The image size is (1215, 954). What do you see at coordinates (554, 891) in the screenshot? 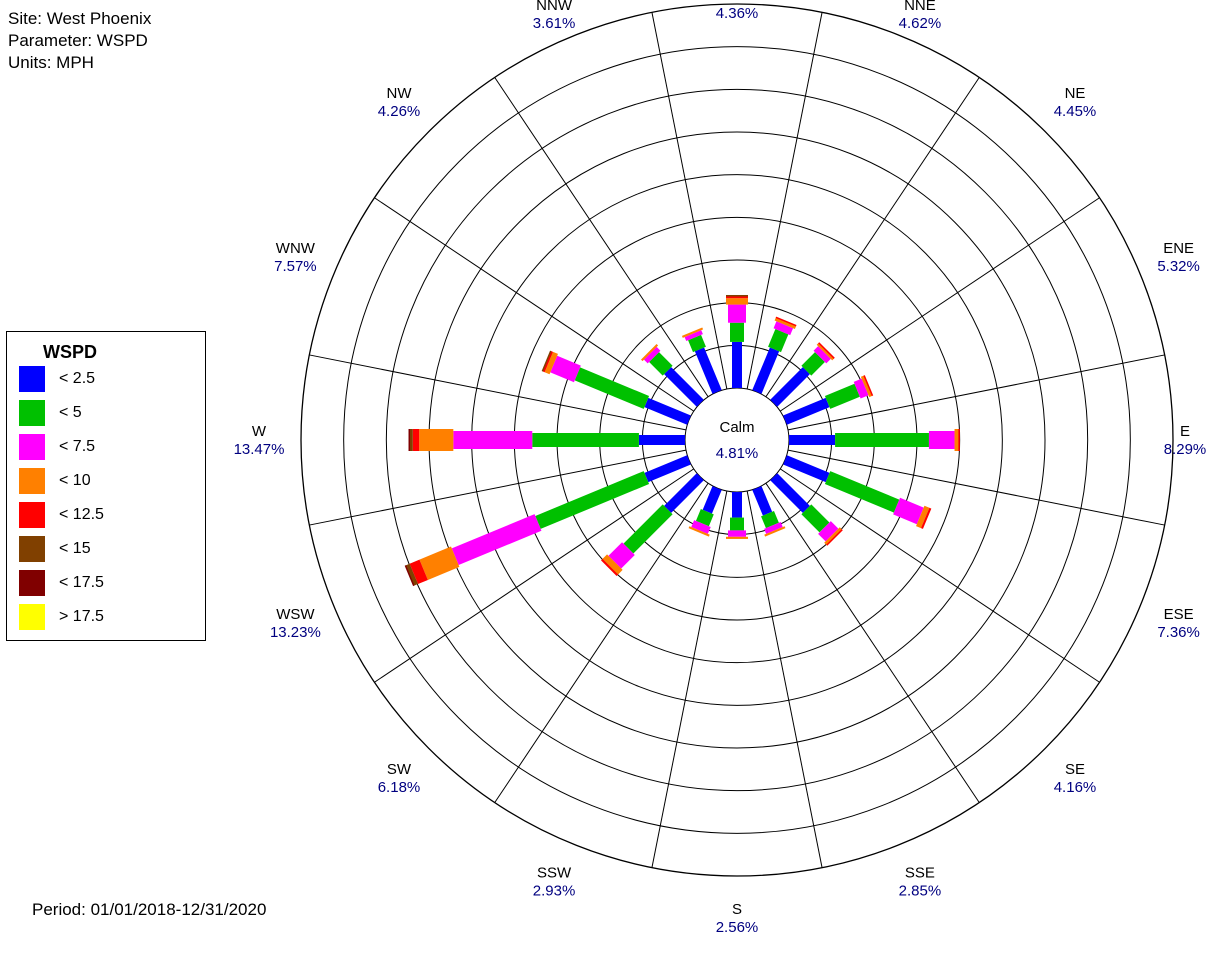
I see `direction-percent: 2.93%` at bounding box center [554, 891].